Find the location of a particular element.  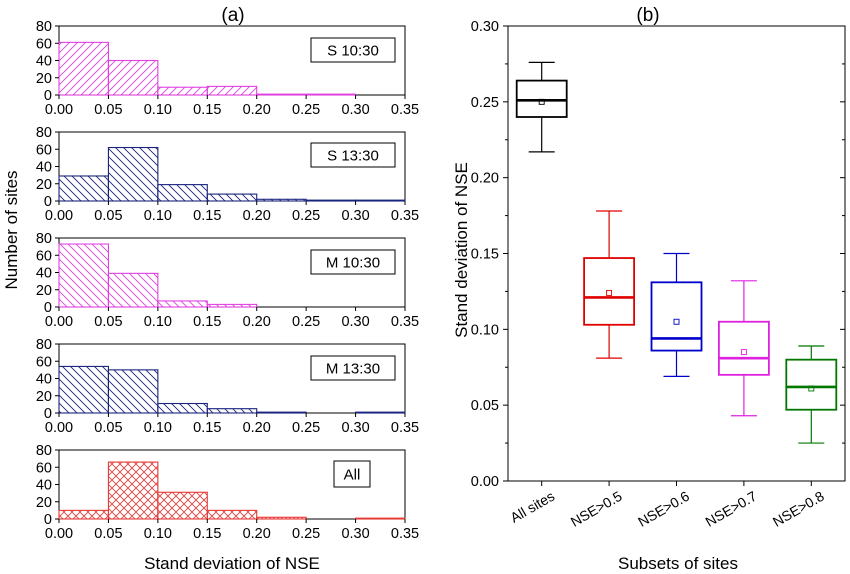

hist-y-axis-label: Number of sites is located at coordinates (11, 229).